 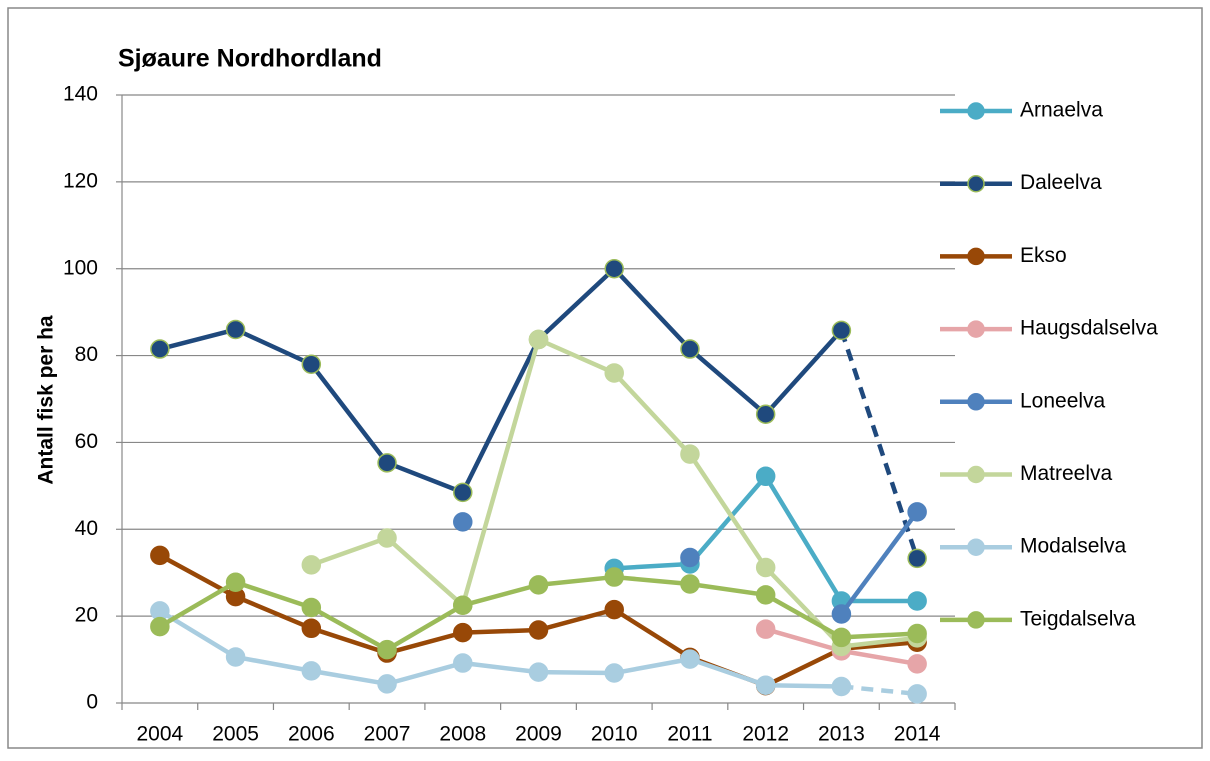 I want to click on x-tick-label: 2006, so click(x=311, y=734).